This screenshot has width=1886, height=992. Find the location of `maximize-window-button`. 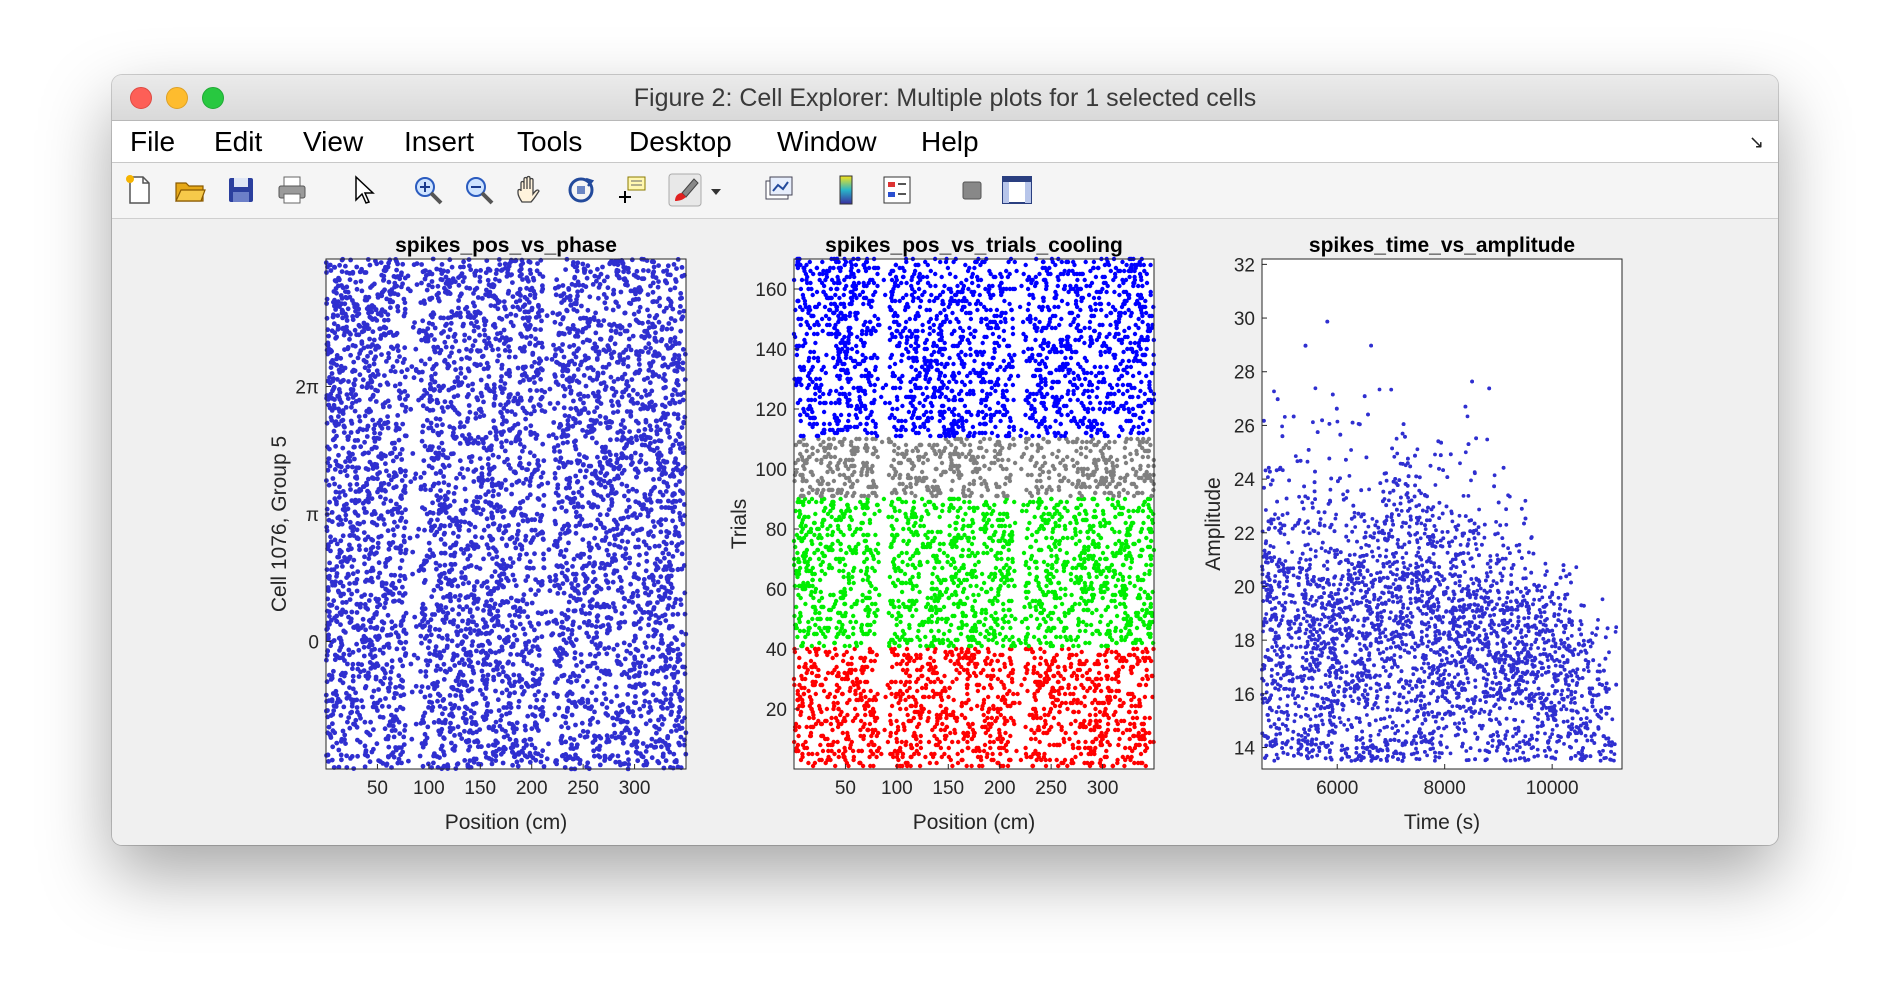

maximize-window-button is located at coordinates (213, 98).